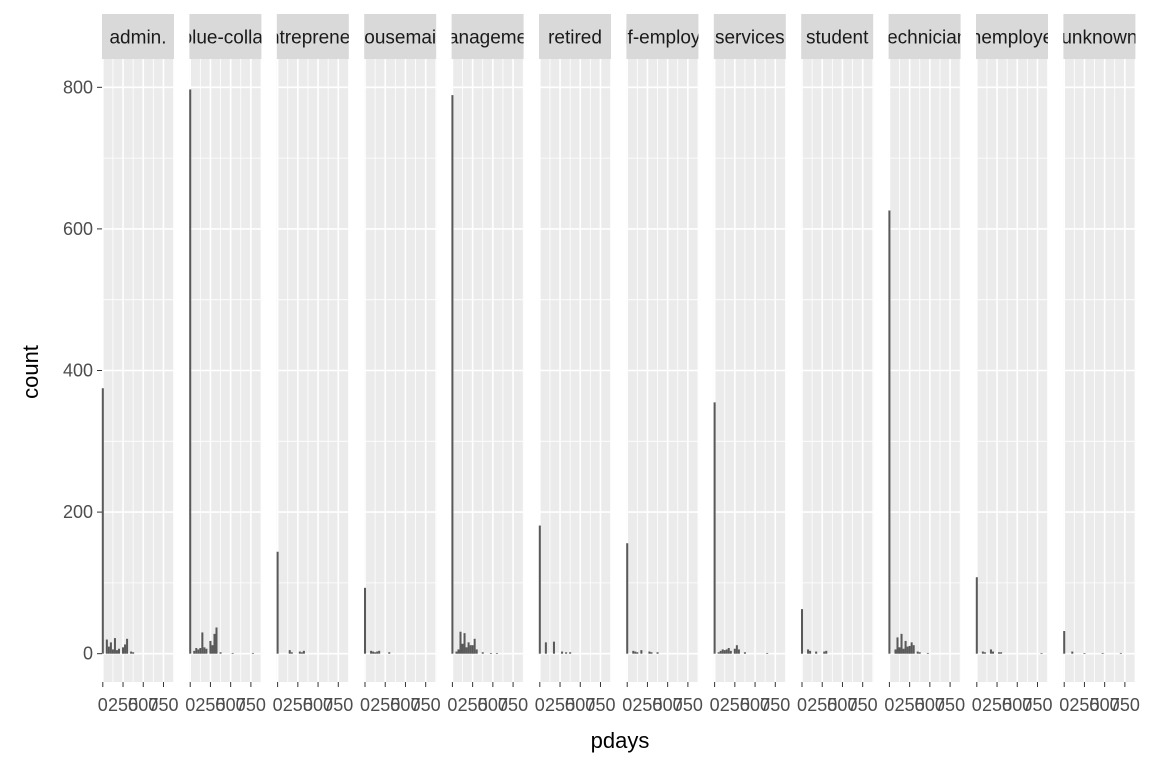 Image resolution: width=1152 pixels, height=768 pixels. What do you see at coordinates (620, 740) in the screenshot?
I see `x-axis-title: pdays` at bounding box center [620, 740].